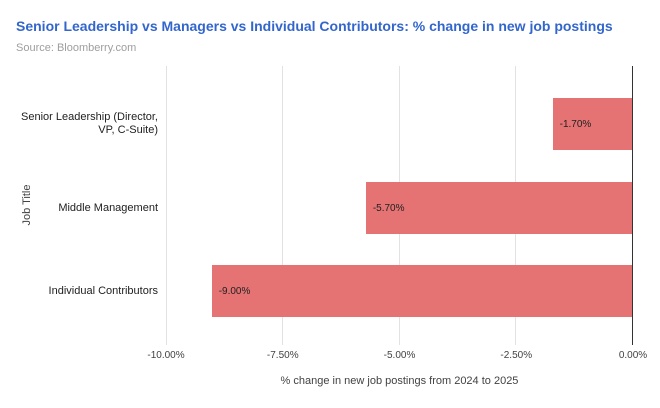 The height and width of the screenshot is (408, 660). I want to click on category-label-line: Middle Management, so click(108, 207).